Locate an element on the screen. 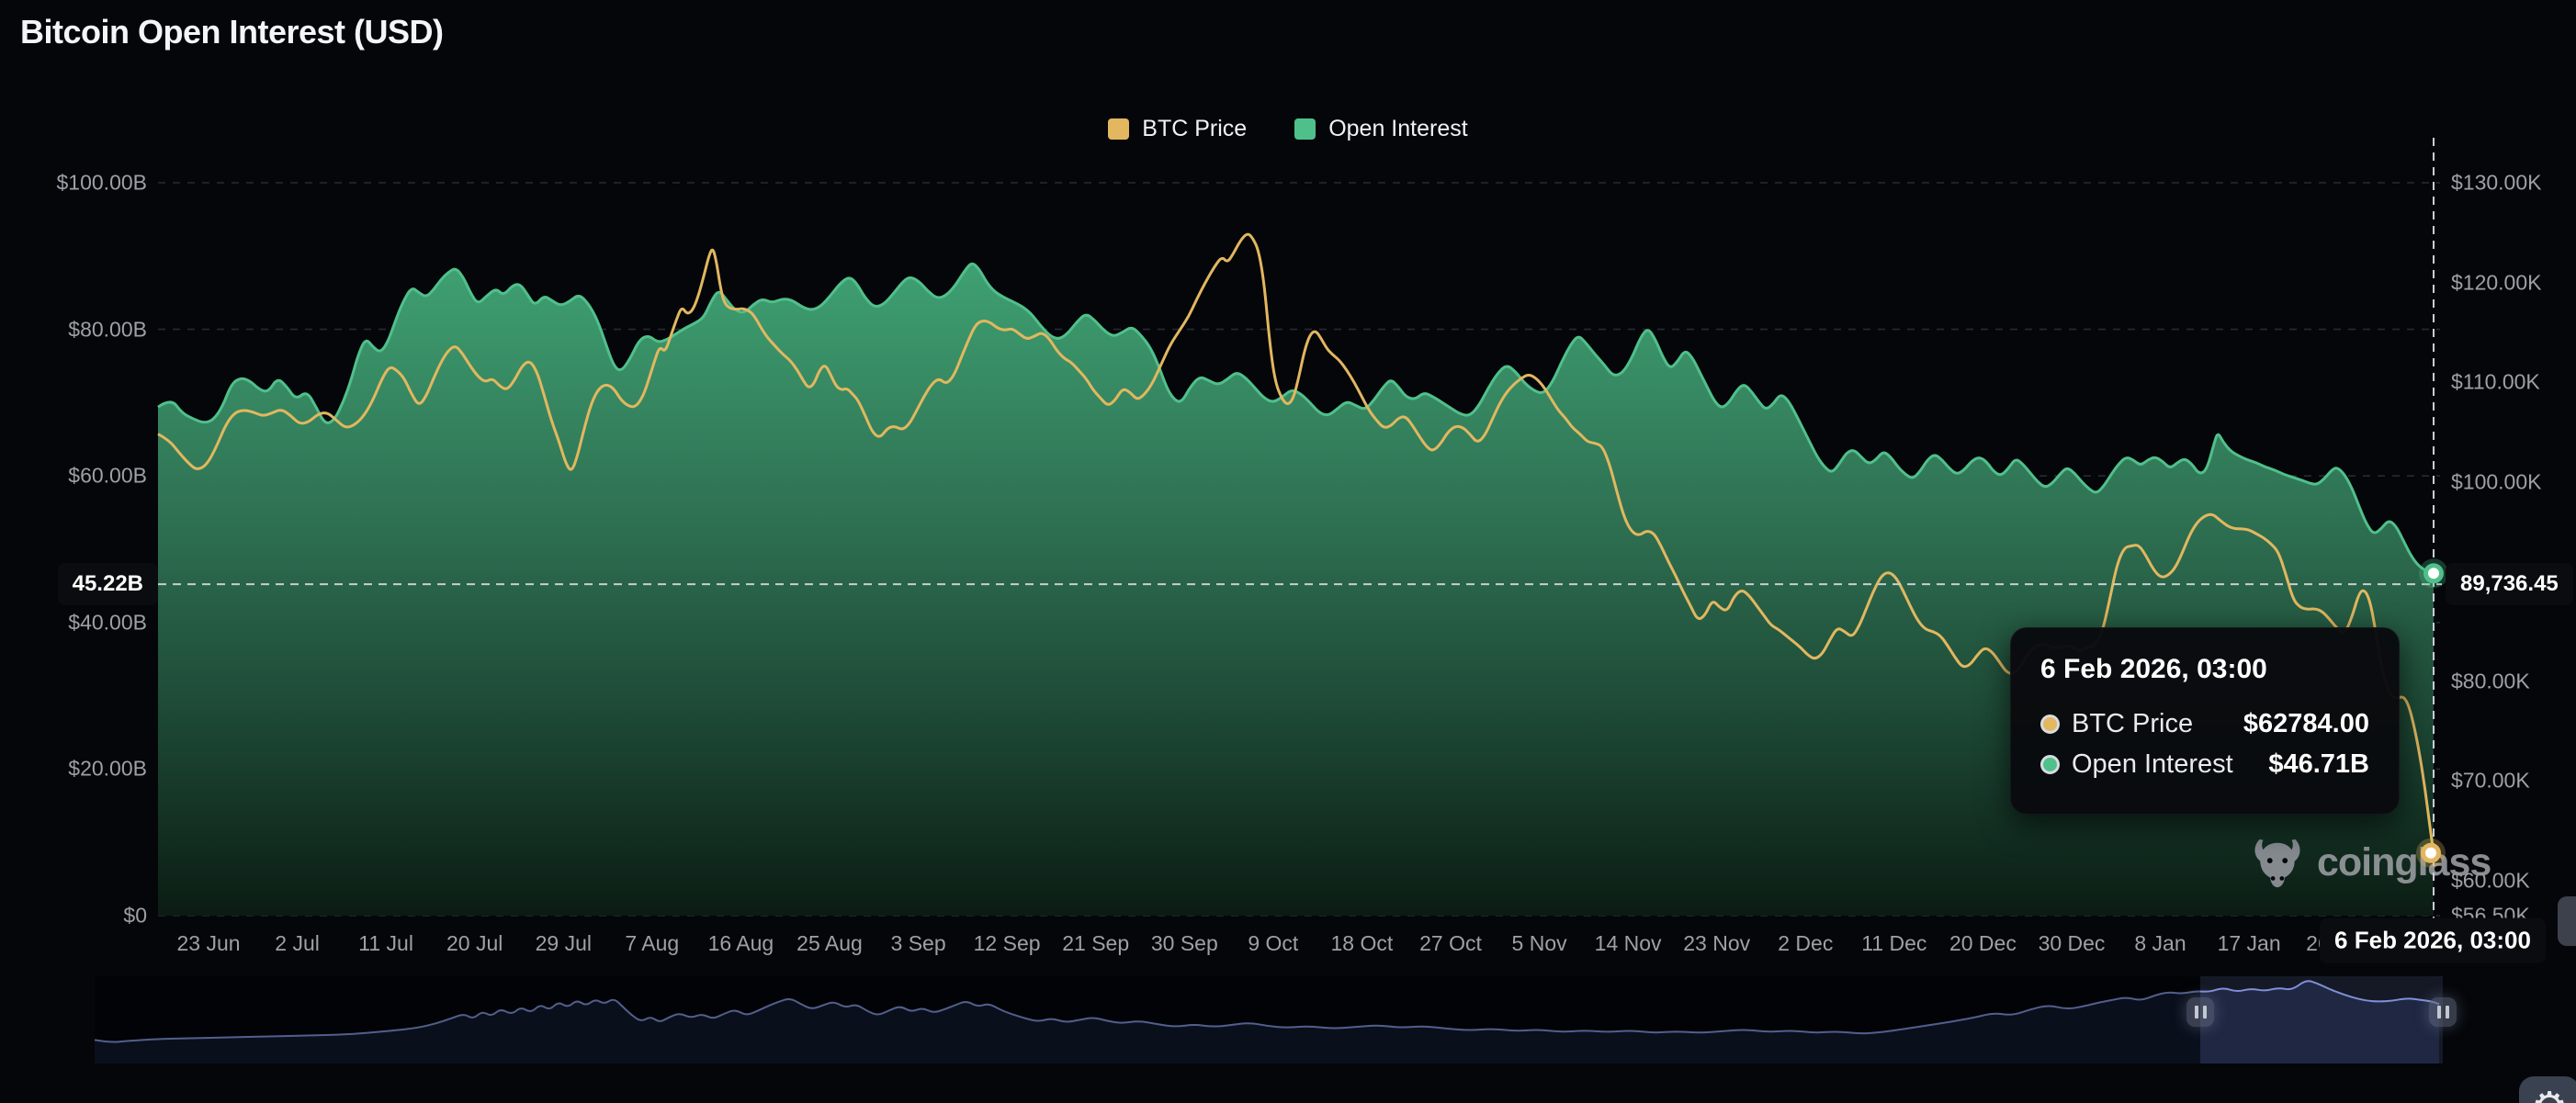 This screenshot has width=2576, height=1103. x-axis-tick: 27 Oct is located at coordinates (1450, 943).